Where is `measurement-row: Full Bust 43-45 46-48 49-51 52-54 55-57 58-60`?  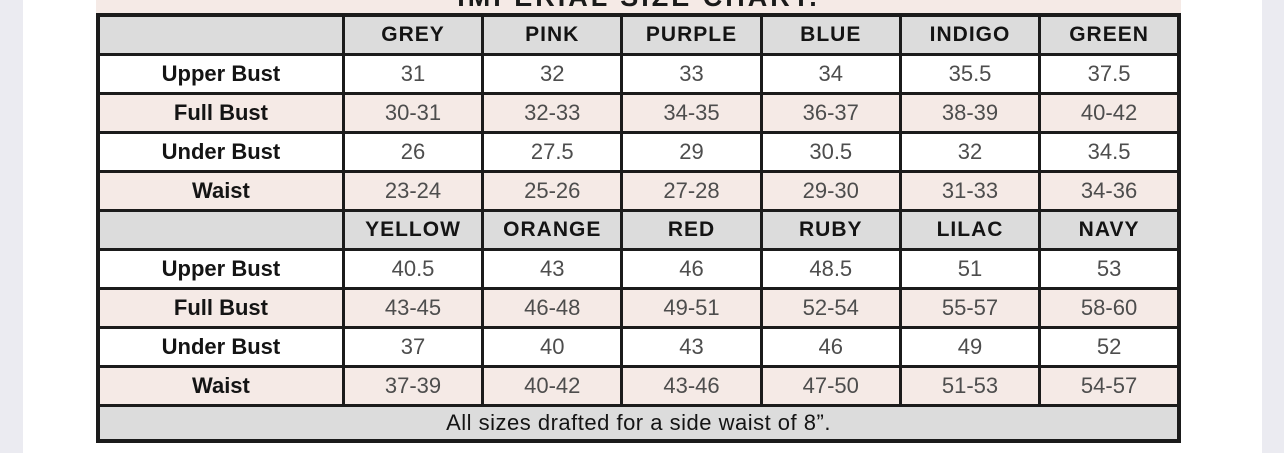 measurement-row: Full Bust 43-45 46-48 49-51 52-54 55-57 58-60 is located at coordinates (638, 308).